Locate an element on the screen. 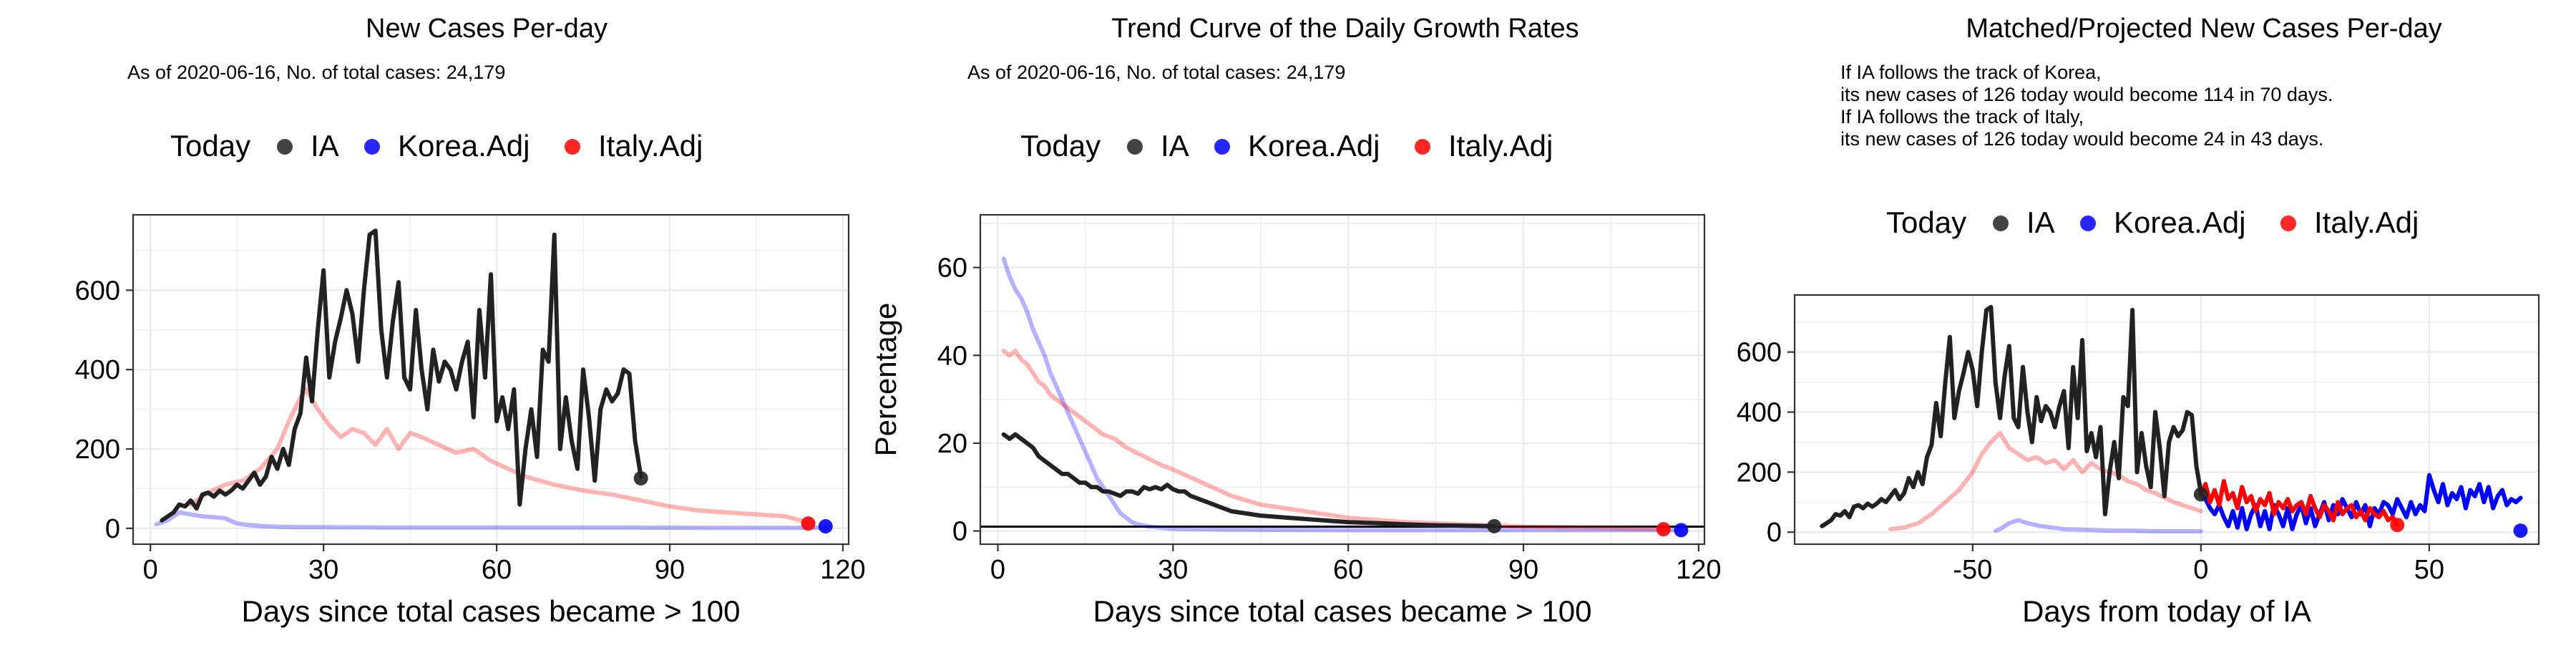 The height and width of the screenshot is (648, 2576). chart-title: Trend Curve of the Daily Growth Rates is located at coordinates (1345, 29).